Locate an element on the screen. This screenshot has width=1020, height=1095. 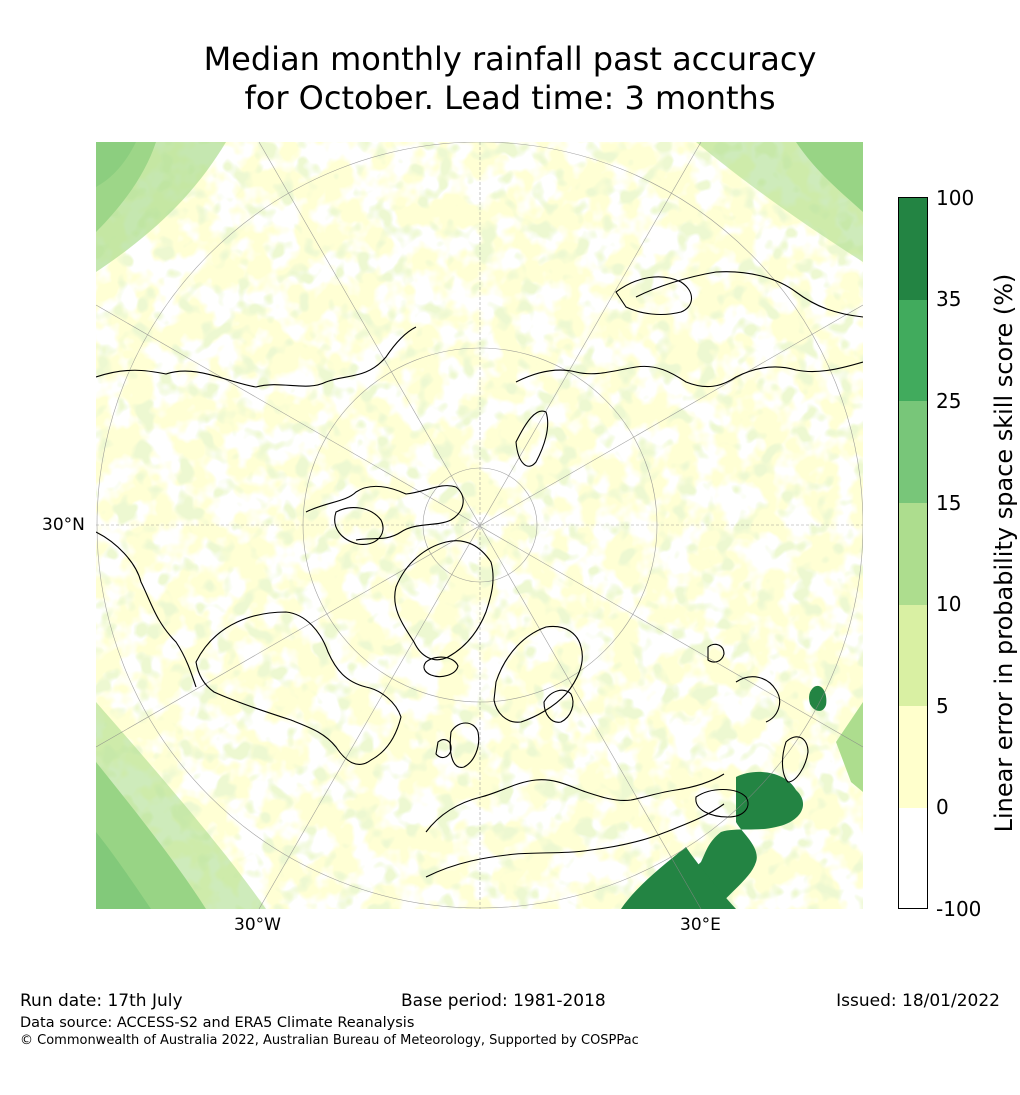
europe-coast is located at coordinates (575, 803).